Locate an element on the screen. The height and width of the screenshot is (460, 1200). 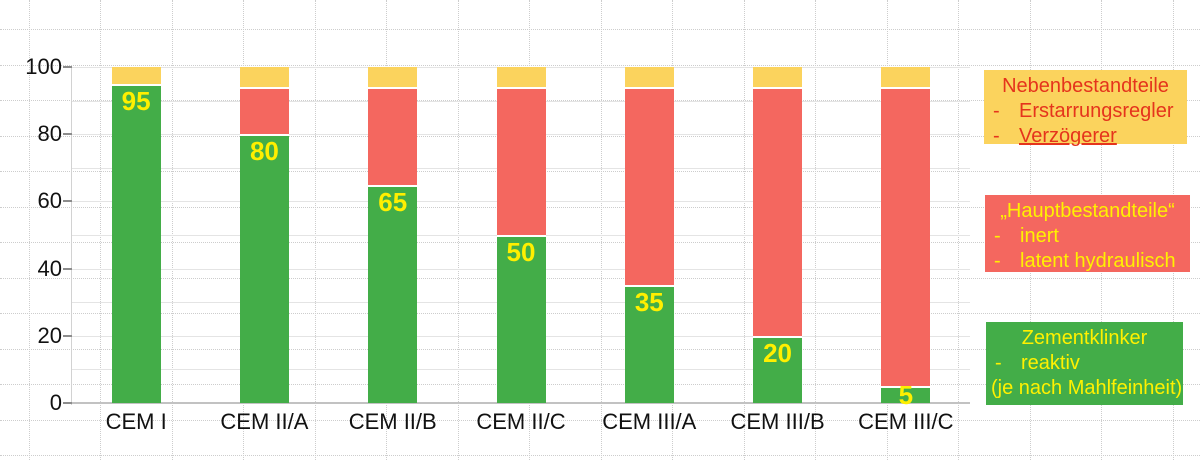
bar-value-label: 20 is located at coordinates (778, 352).